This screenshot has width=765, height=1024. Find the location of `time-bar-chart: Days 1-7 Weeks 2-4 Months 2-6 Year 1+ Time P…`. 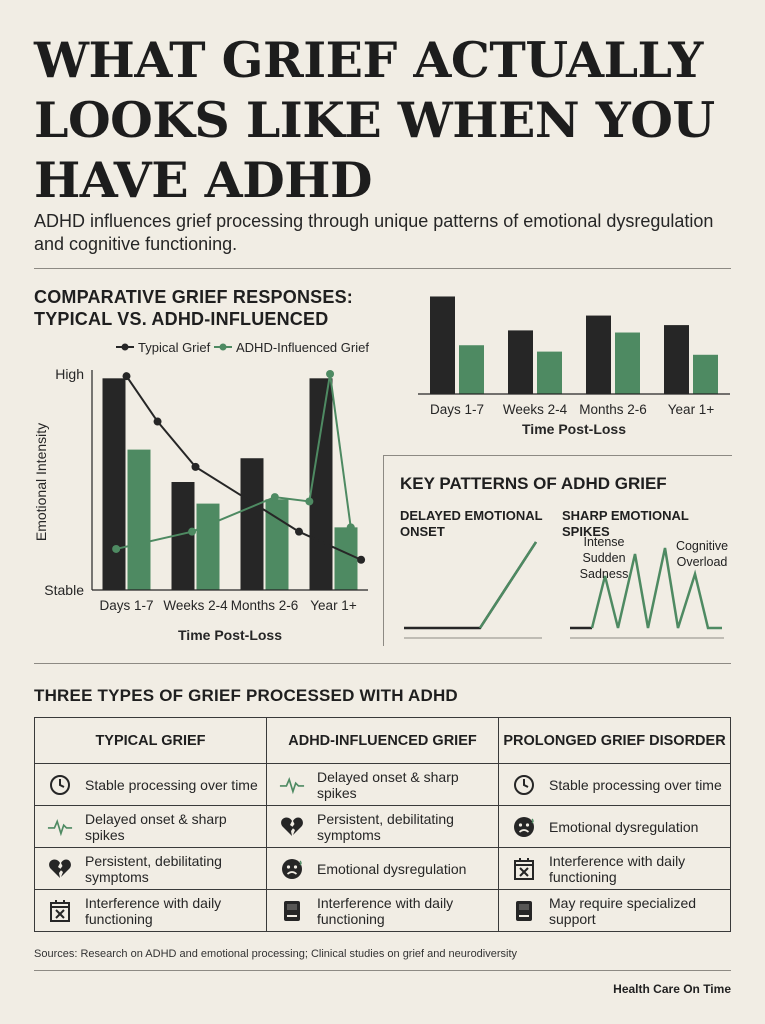

time-bar-chart: Days 1-7 Weeks 2-4 Months 2-6 Year 1+ Time P… is located at coordinates (574, 366).